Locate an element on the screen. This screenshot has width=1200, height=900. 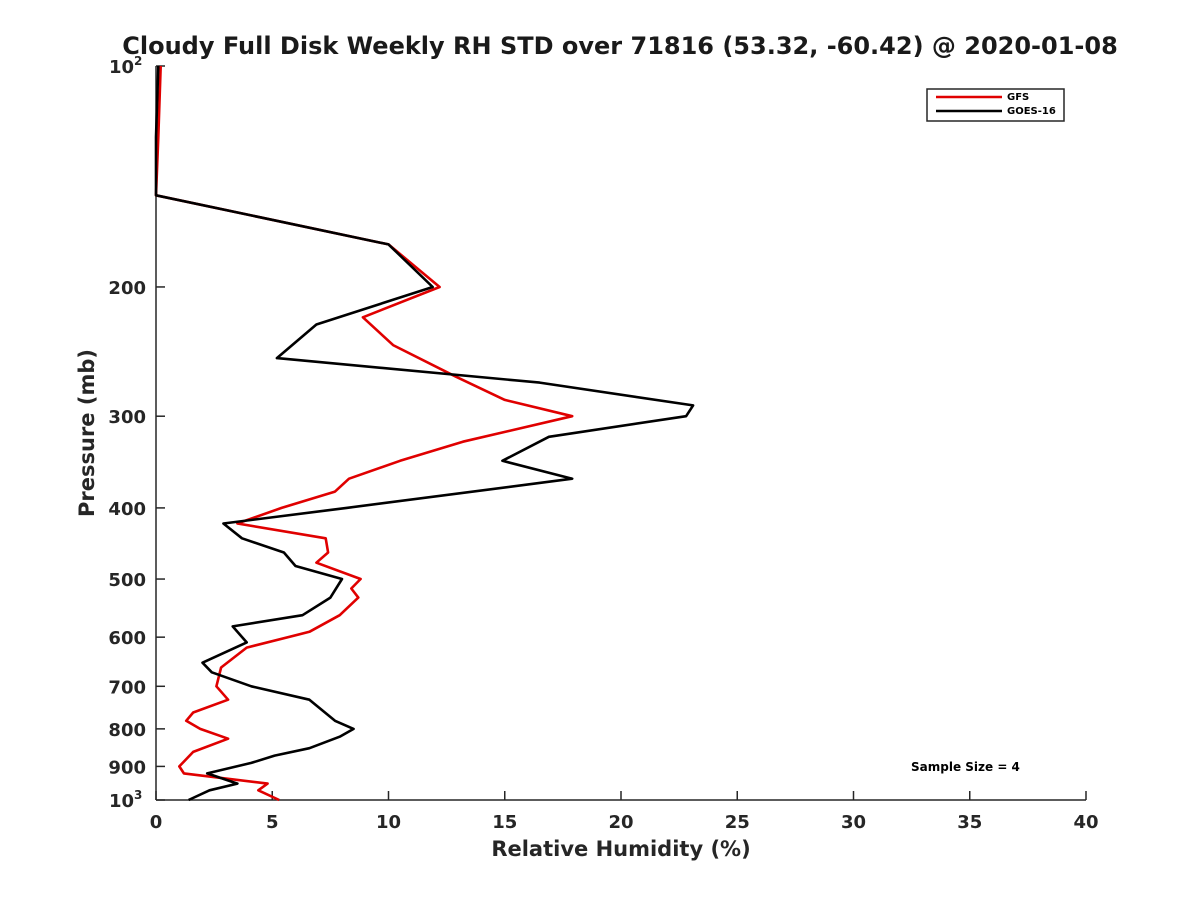
x-tick-label: 10 is located at coordinates (388, 822).